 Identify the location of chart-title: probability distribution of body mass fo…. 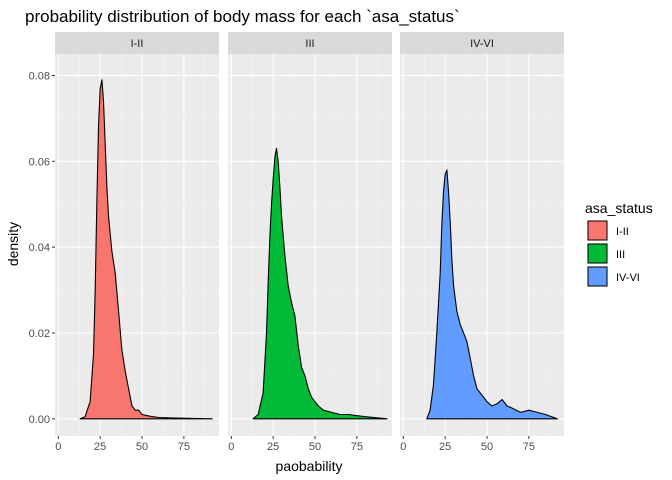
(242, 16).